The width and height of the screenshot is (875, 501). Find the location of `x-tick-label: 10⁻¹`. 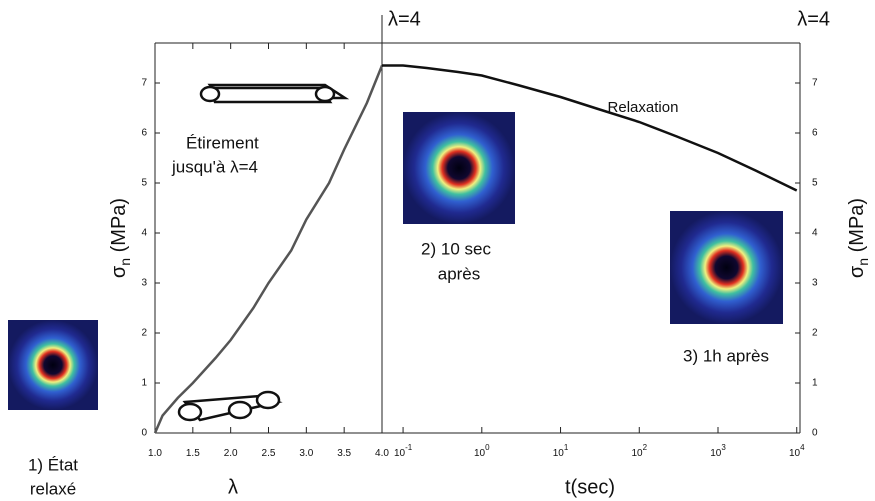

x-tick-label: 10⁻¹ is located at coordinates (403, 451).